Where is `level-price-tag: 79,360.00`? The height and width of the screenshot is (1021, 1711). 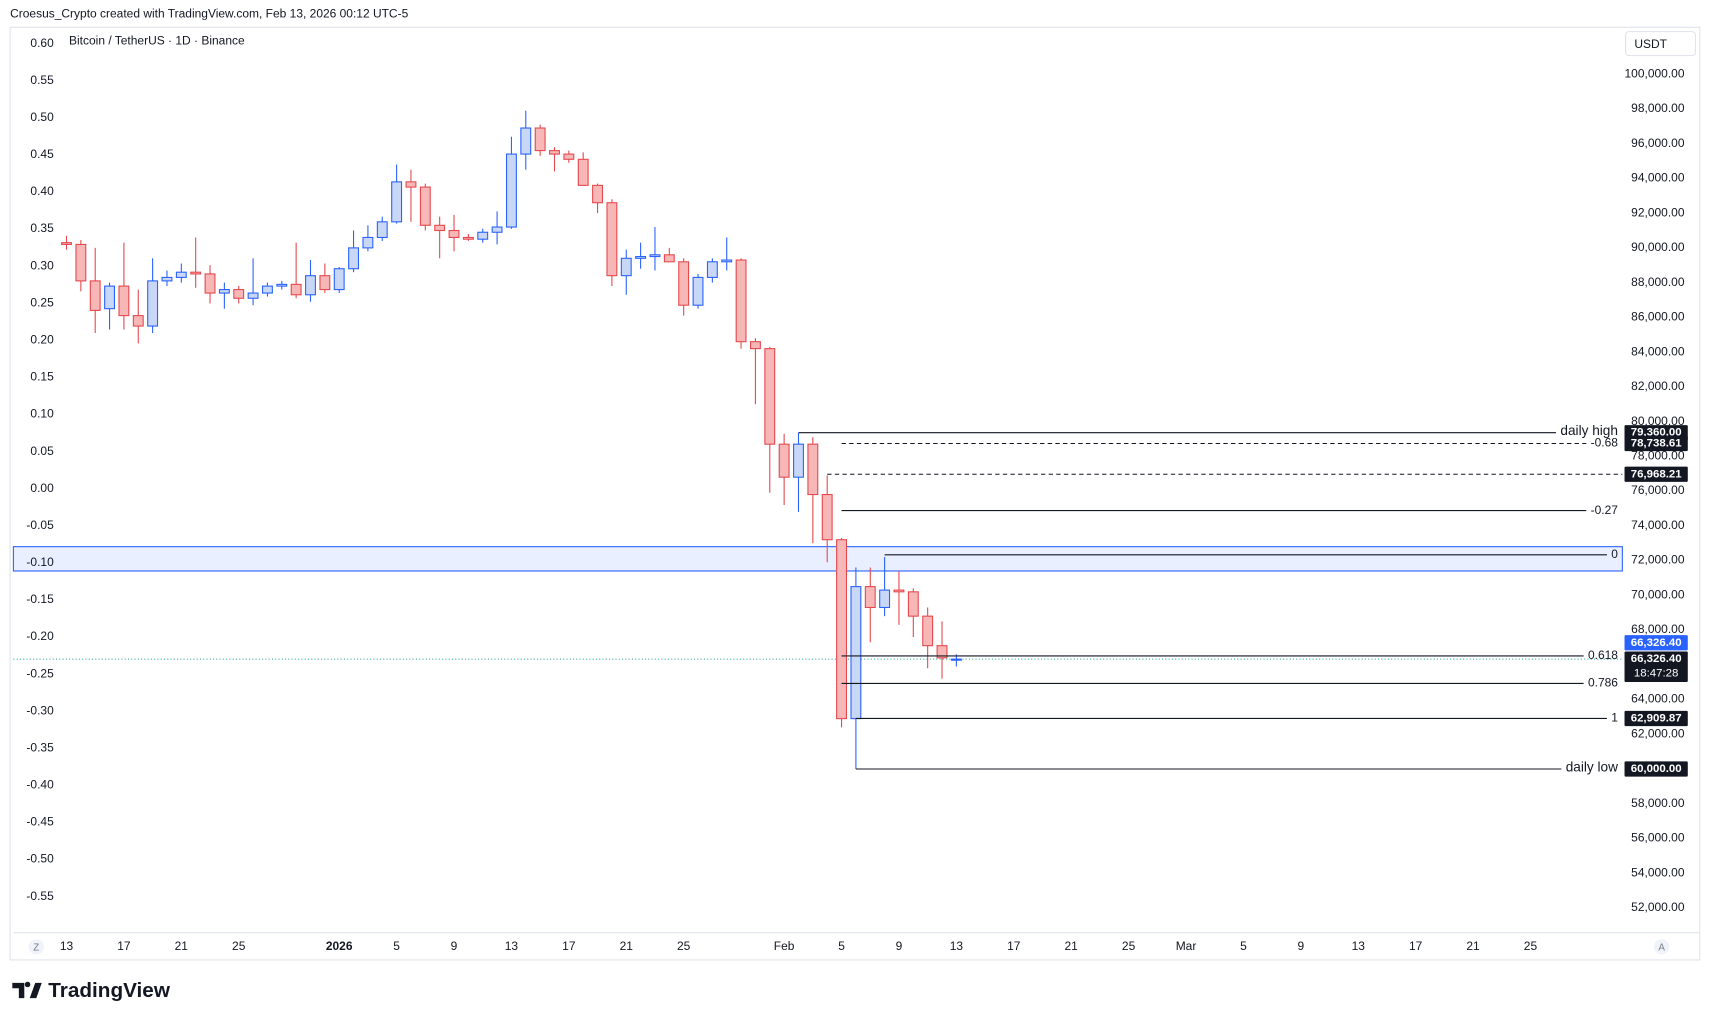 level-price-tag: 79,360.00 is located at coordinates (1656, 433).